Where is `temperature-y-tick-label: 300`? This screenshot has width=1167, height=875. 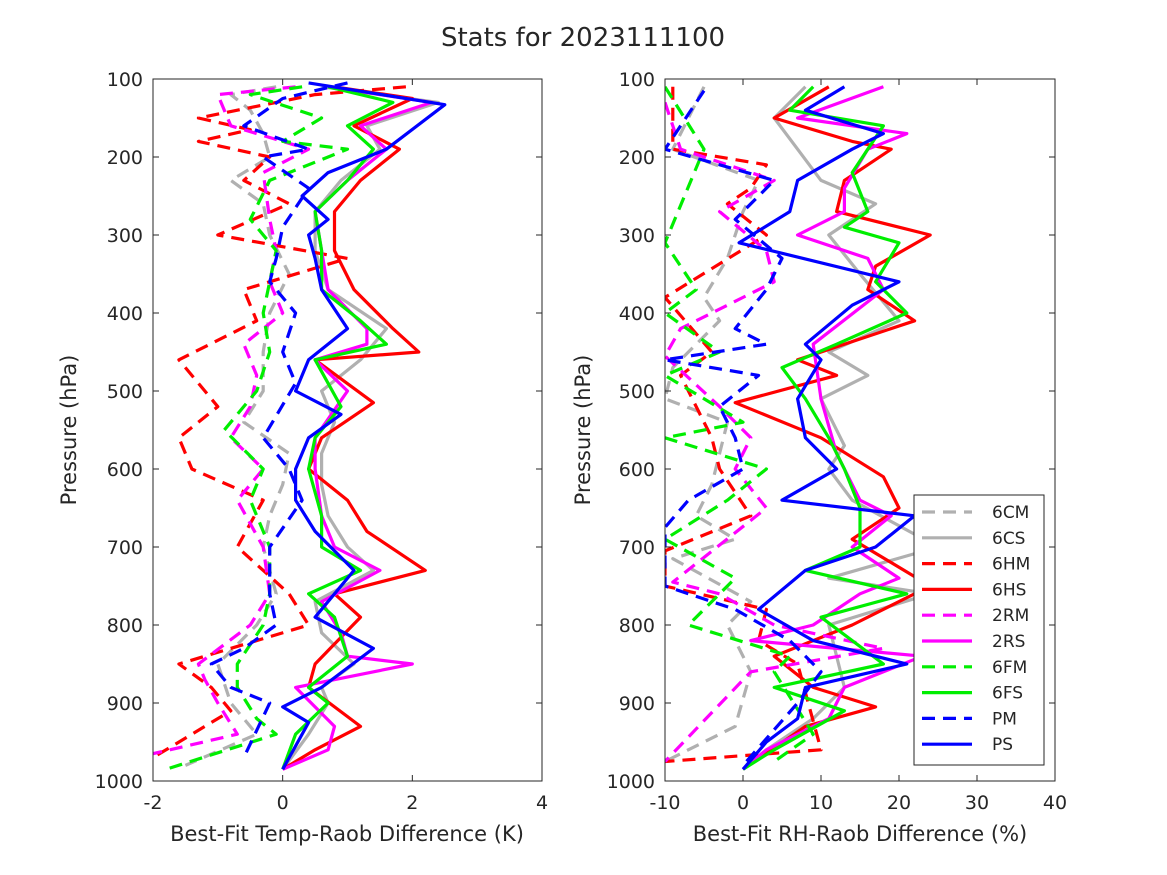
temperature-y-tick-label: 300 is located at coordinates (125, 236).